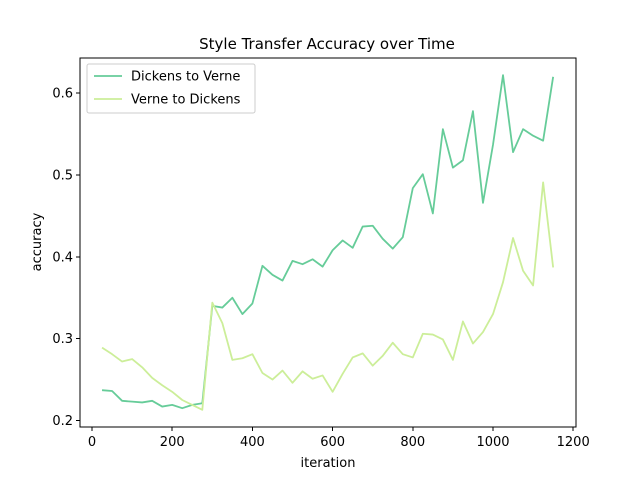 This screenshot has height=479, width=640. I want to click on y-axis: 0.2 0.3 0.4 0.5 0.6, so click(66, 258).